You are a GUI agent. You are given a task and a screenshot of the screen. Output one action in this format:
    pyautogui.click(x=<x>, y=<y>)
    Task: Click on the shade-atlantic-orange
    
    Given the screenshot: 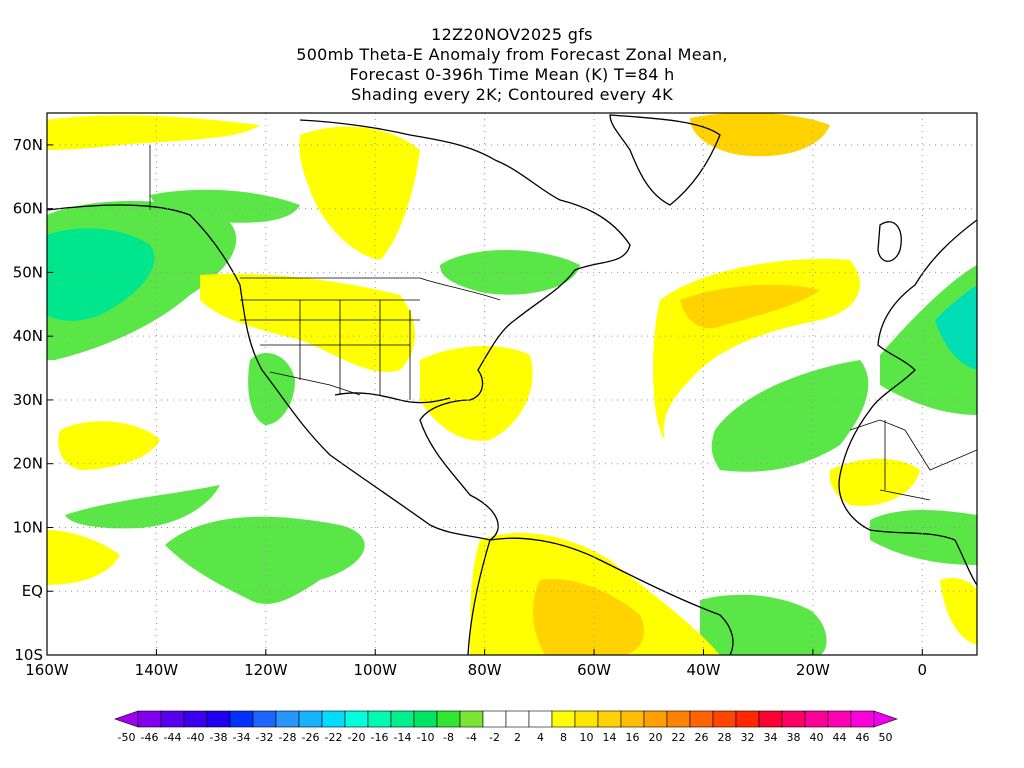 What is the action you would take?
    pyautogui.click(x=750, y=306)
    